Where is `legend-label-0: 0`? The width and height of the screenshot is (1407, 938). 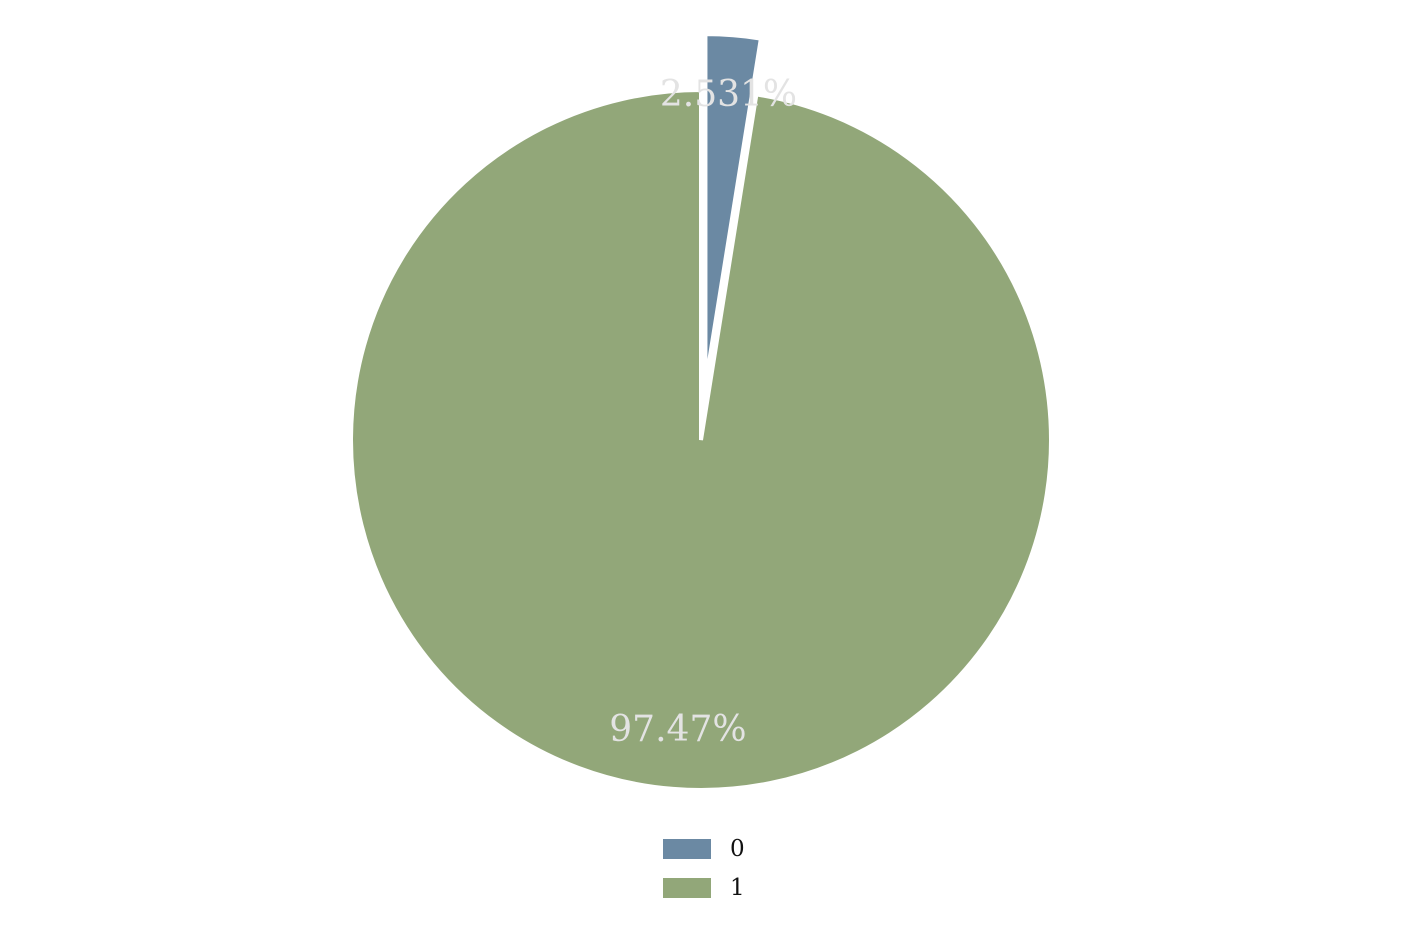 legend-label-0: 0 is located at coordinates (737, 849).